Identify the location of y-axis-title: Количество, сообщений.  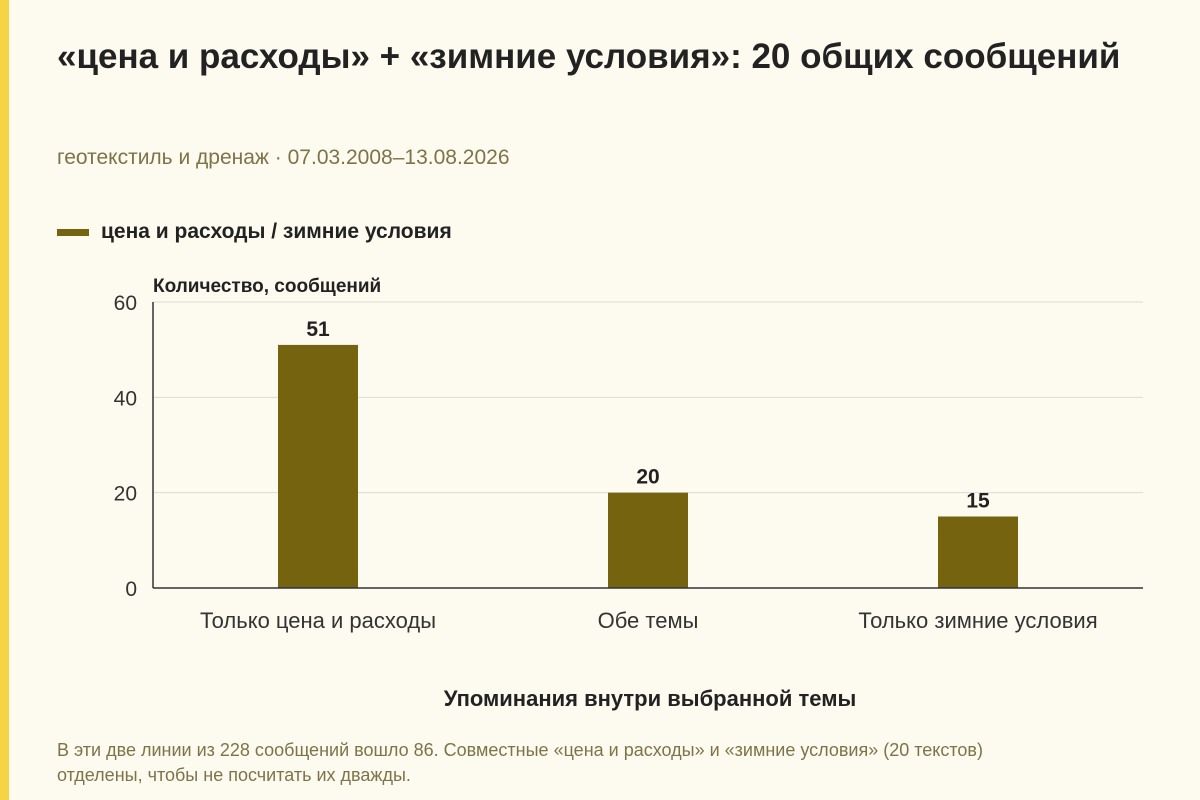
(267, 286).